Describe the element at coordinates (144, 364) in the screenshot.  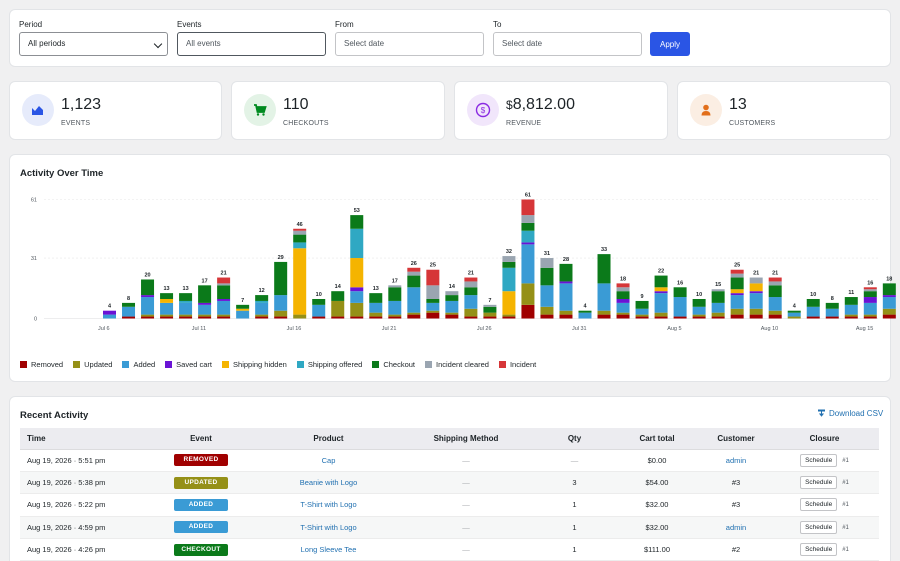
I see `legend-label: Added` at that location.